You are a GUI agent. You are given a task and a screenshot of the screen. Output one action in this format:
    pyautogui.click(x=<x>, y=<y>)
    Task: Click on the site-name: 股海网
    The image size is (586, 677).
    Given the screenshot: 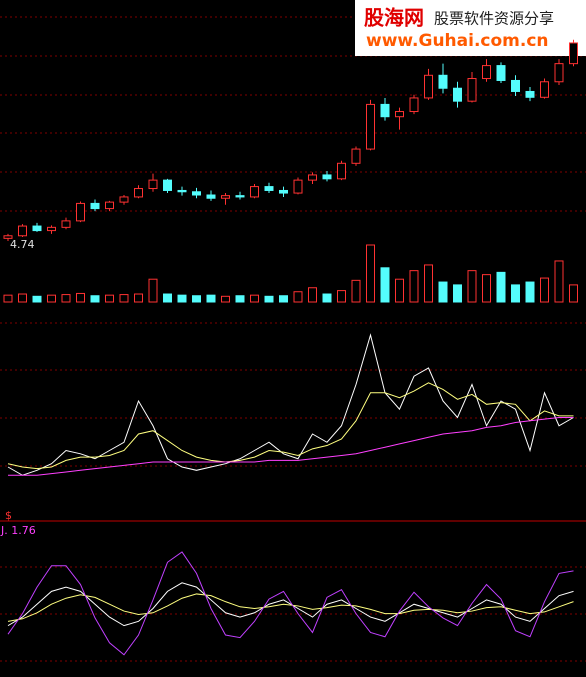 What is the action you would take?
    pyautogui.click(x=394, y=18)
    